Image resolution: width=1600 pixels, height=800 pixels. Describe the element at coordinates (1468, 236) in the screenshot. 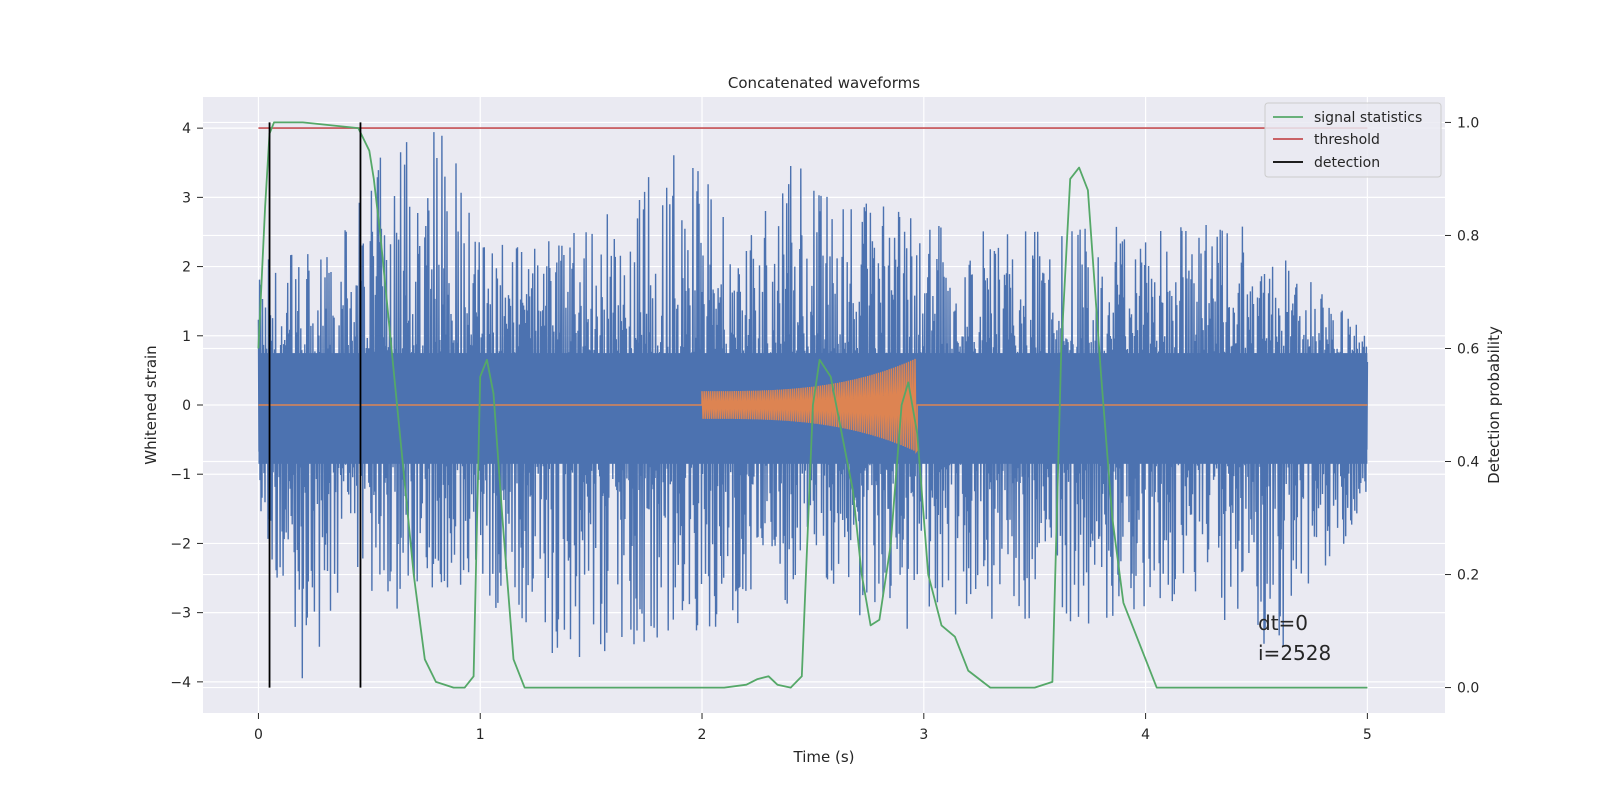

I see `y-right-tick-label: 0.8` at that location.